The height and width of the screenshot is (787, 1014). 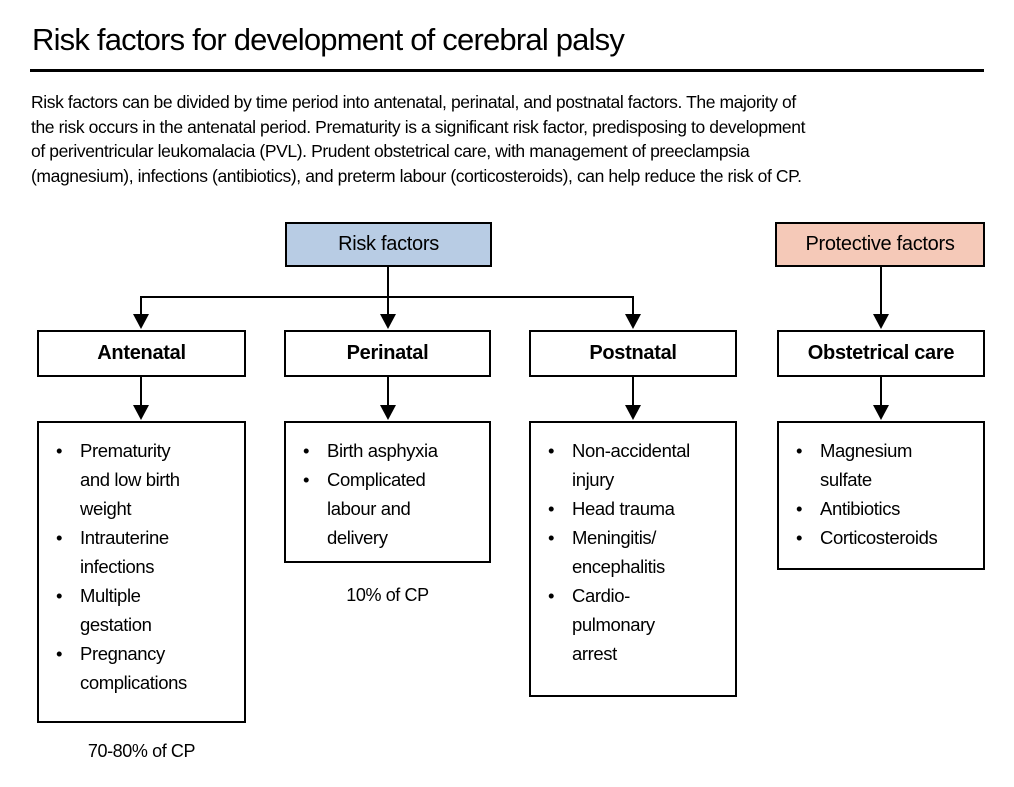 I want to click on list-item: Pregnancy complications, so click(x=147, y=668).